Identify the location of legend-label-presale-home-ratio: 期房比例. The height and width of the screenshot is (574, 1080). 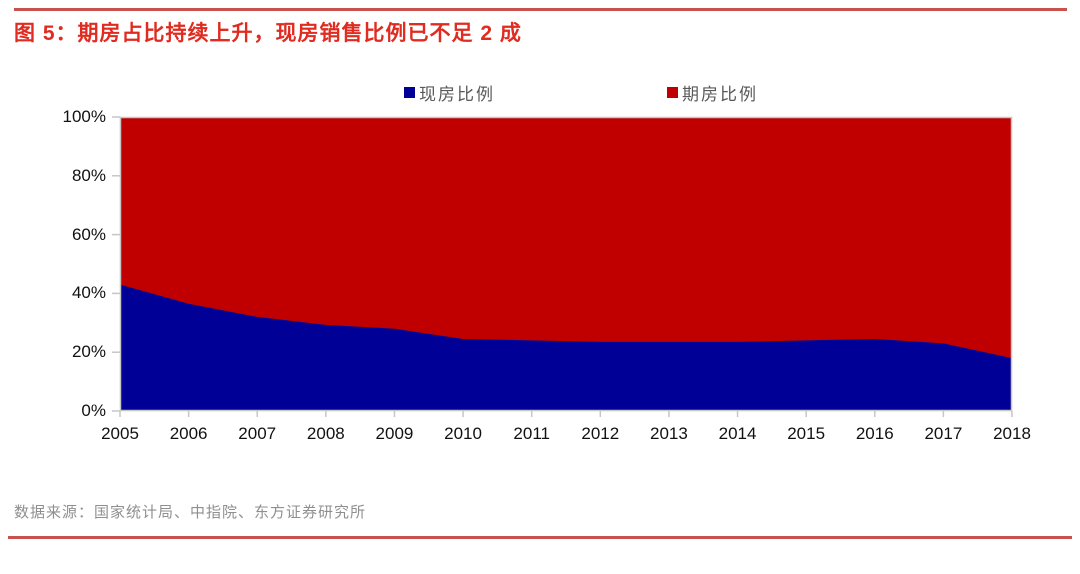
(720, 94).